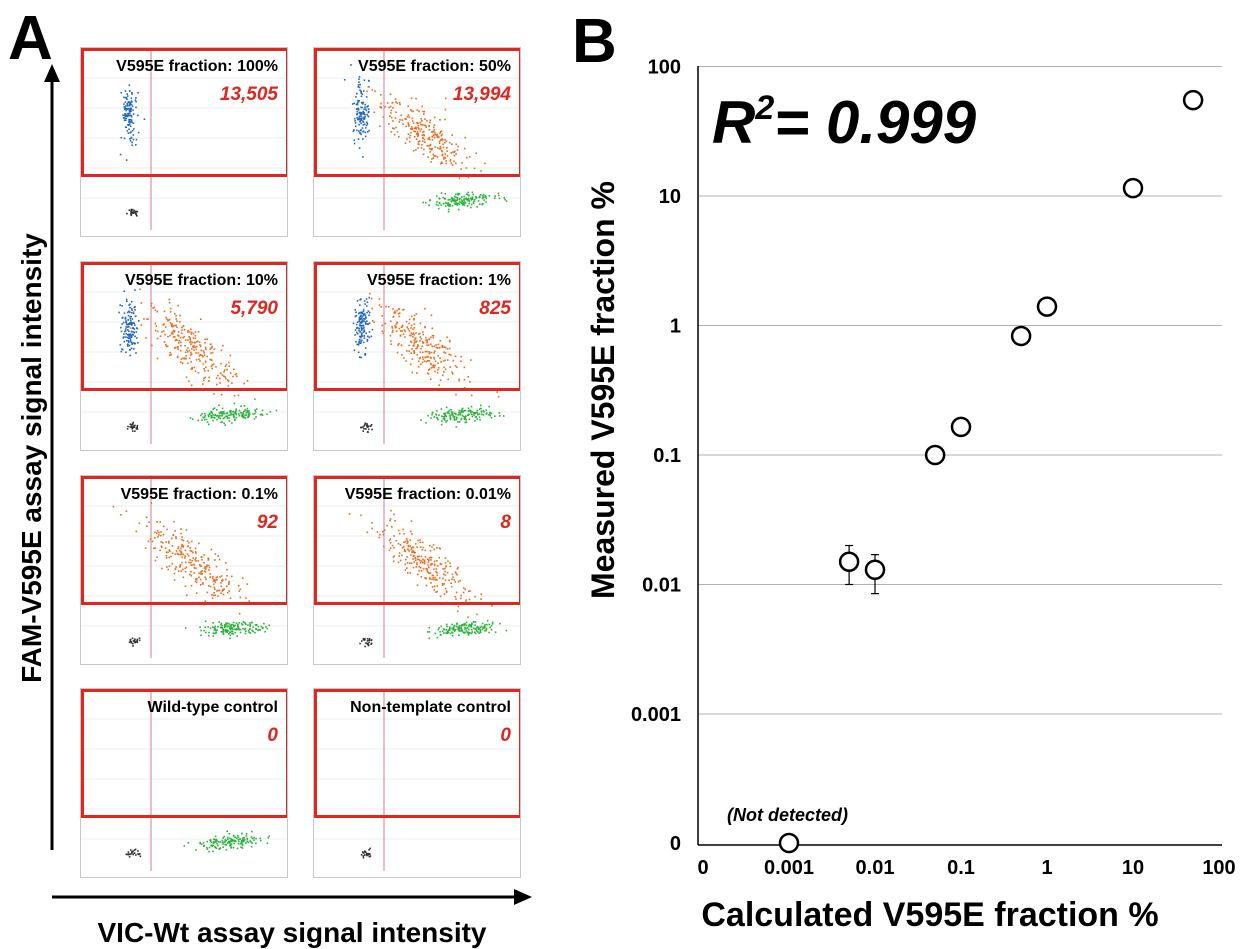  Describe the element at coordinates (702, 868) in the screenshot. I see `x-tick-label: 0` at that location.